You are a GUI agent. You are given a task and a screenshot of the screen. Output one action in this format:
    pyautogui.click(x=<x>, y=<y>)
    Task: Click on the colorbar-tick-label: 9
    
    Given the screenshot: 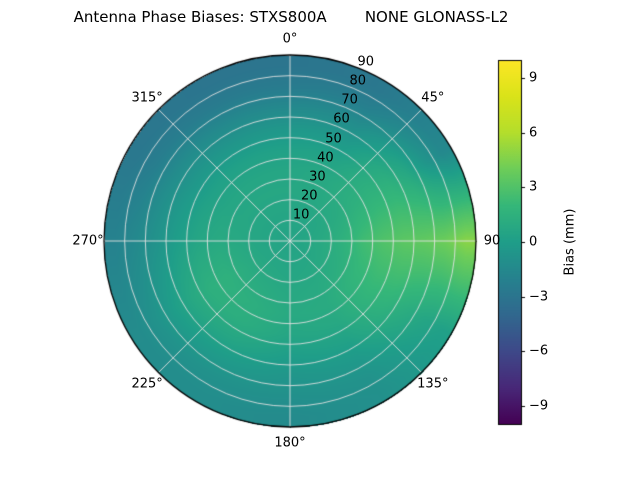 What is the action you would take?
    pyautogui.click(x=533, y=78)
    